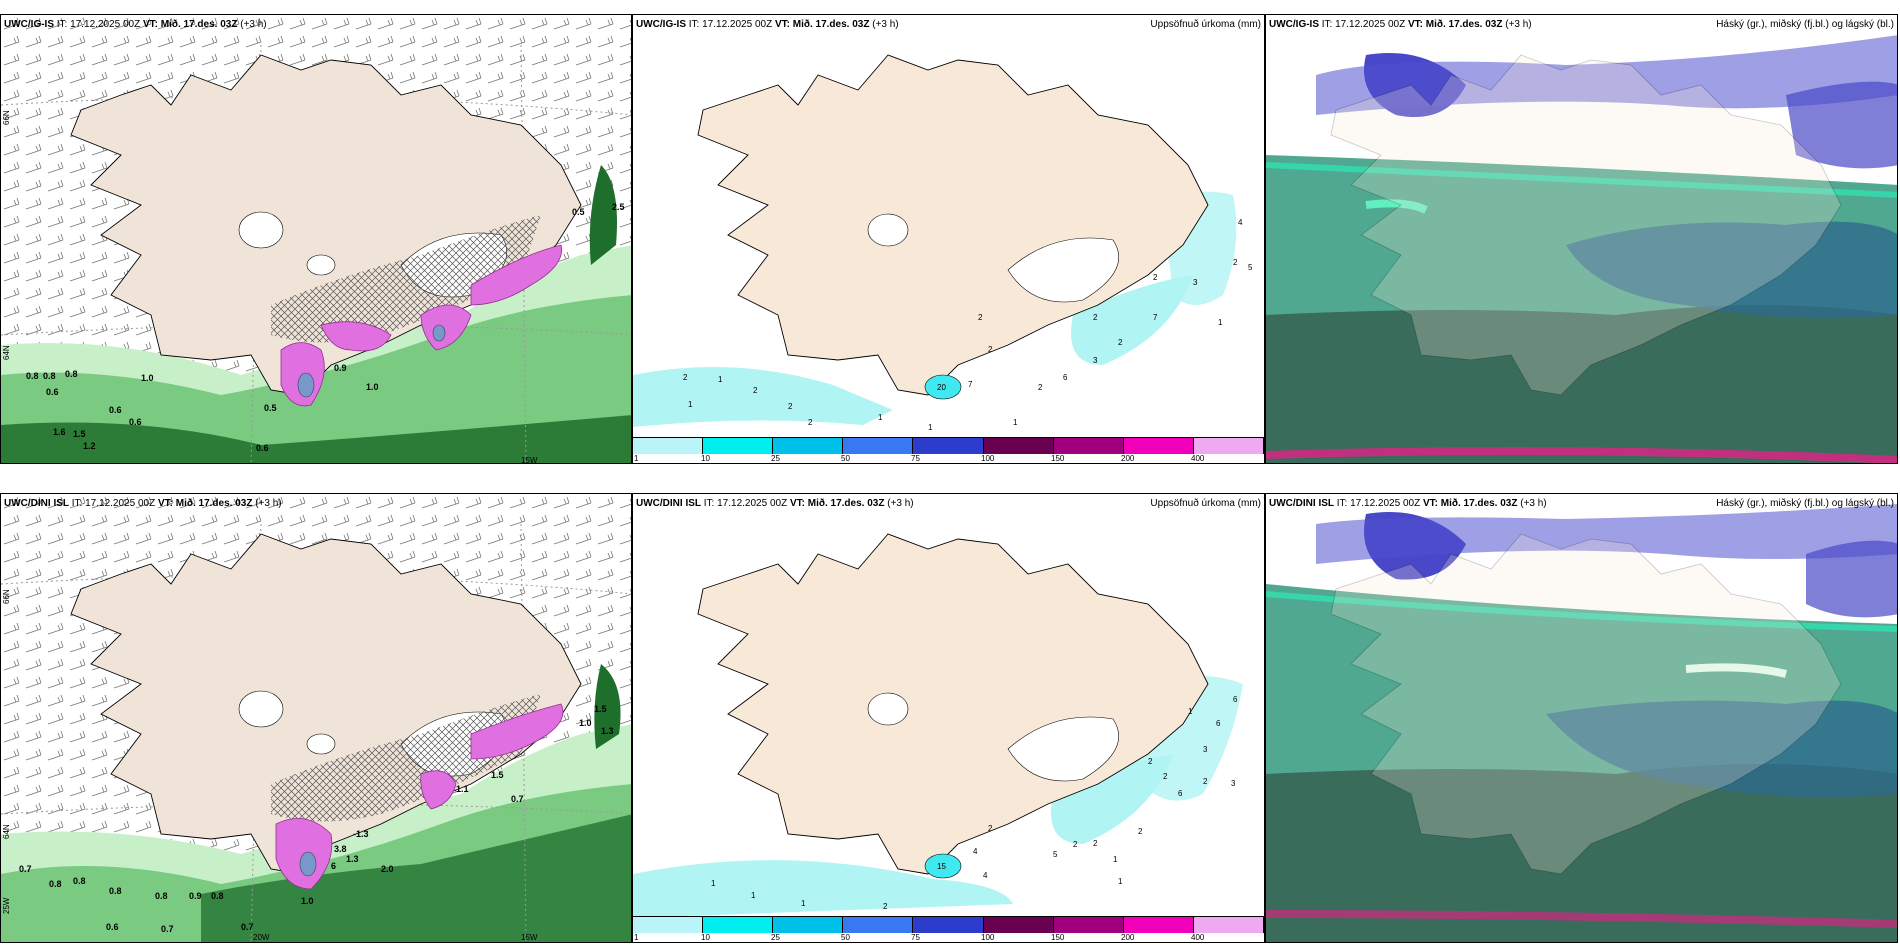 This screenshot has height=950, width=1900. What do you see at coordinates (1128, 937) in the screenshot?
I see `colorbar-label: 200` at bounding box center [1128, 937].